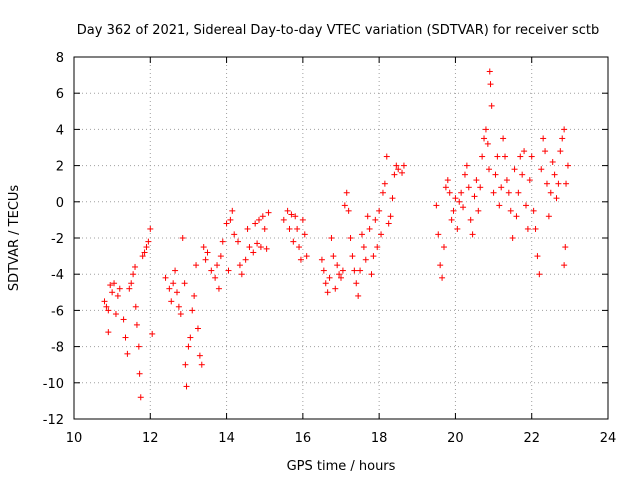  What do you see at coordinates (57, 275) in the screenshot?
I see `y-tick-label: -4` at bounding box center [57, 275].